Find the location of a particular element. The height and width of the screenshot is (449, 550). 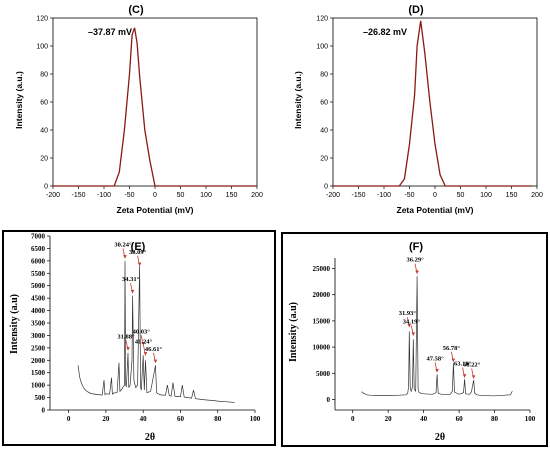

panel-d-series-line is located at coordinates (432, 103).